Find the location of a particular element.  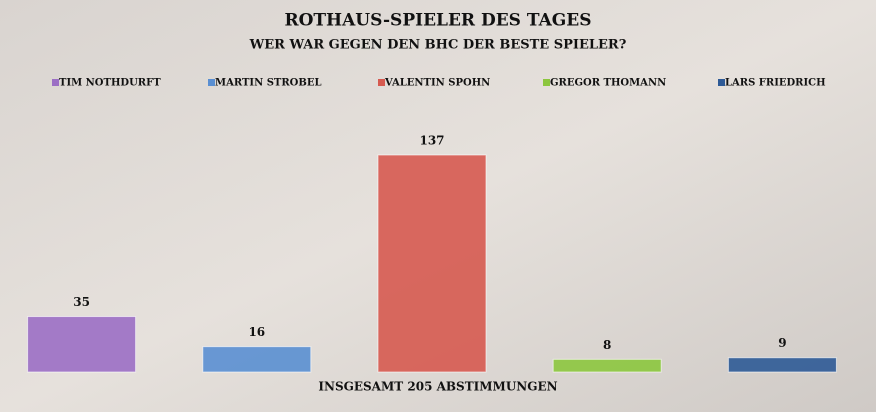

value-label: 8 is located at coordinates (607, 345).